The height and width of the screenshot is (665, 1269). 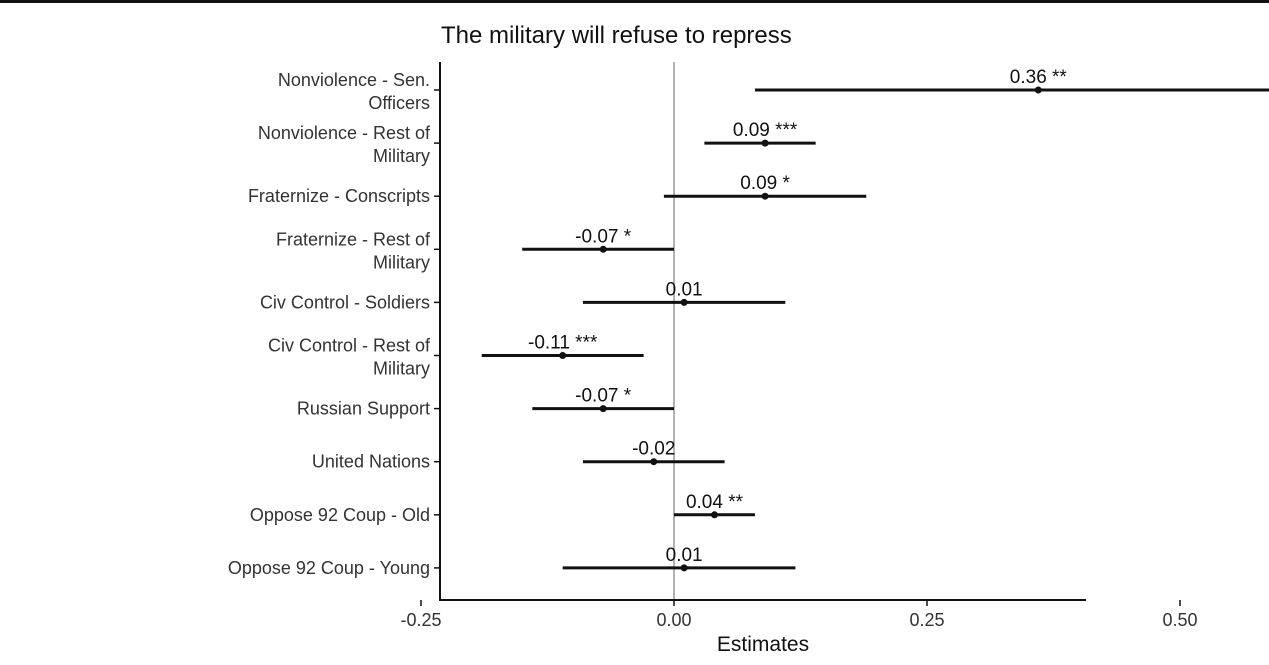 I want to click on top-border-line, so click(x=634, y=1).